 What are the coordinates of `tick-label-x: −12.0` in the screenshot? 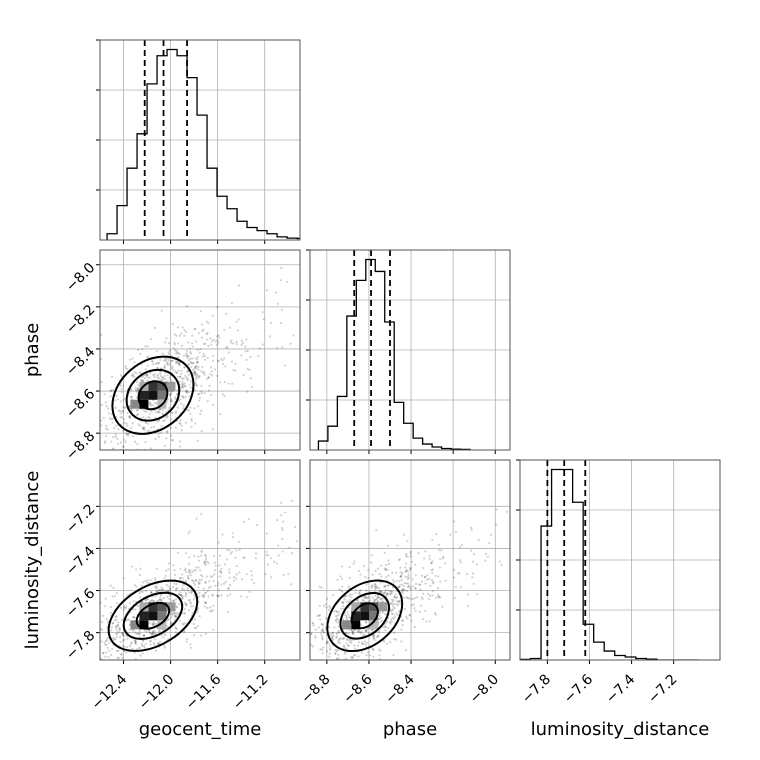 It's located at (157, 693).